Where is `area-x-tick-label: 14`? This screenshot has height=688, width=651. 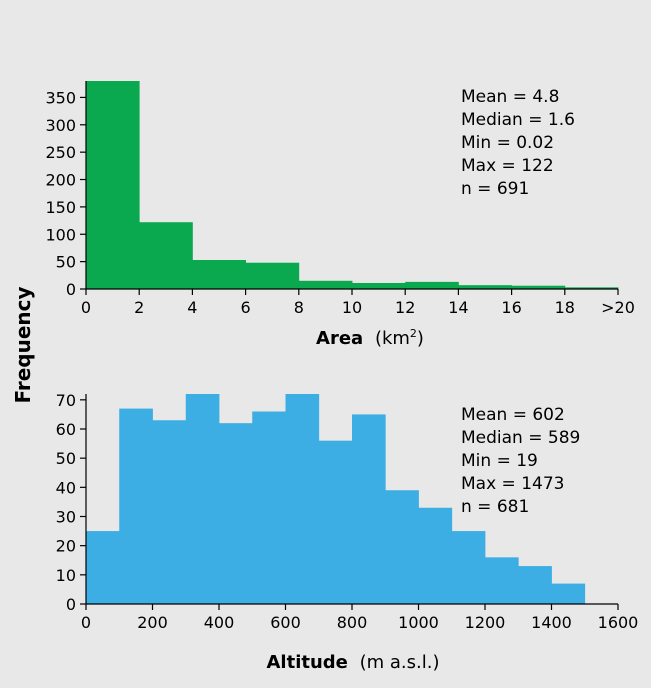
area-x-tick-label: 14 is located at coordinates (458, 307).